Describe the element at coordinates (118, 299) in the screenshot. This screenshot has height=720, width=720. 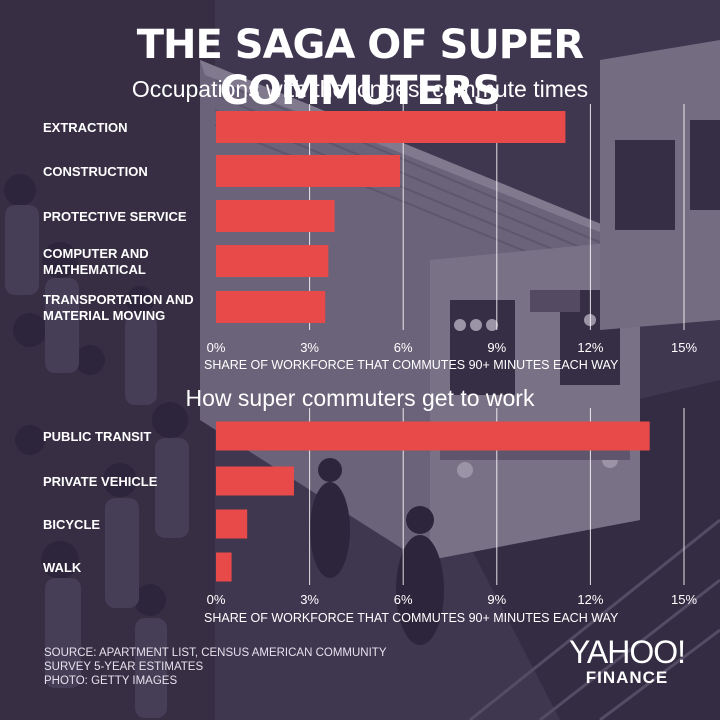
I see `category-label: TRANSPORTATION AND` at that location.